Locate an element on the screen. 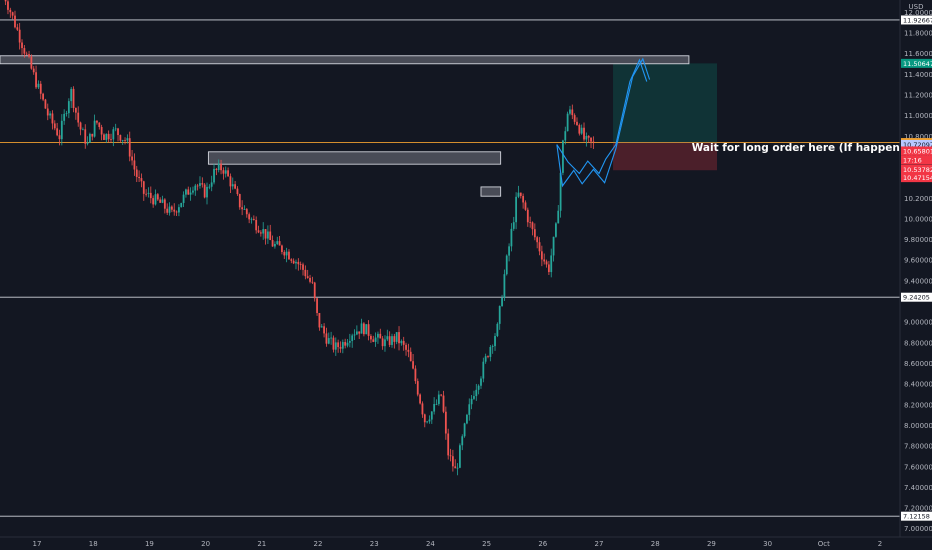 The image size is (932, 550). y-tick-label: 9.40000 is located at coordinates (918, 281).